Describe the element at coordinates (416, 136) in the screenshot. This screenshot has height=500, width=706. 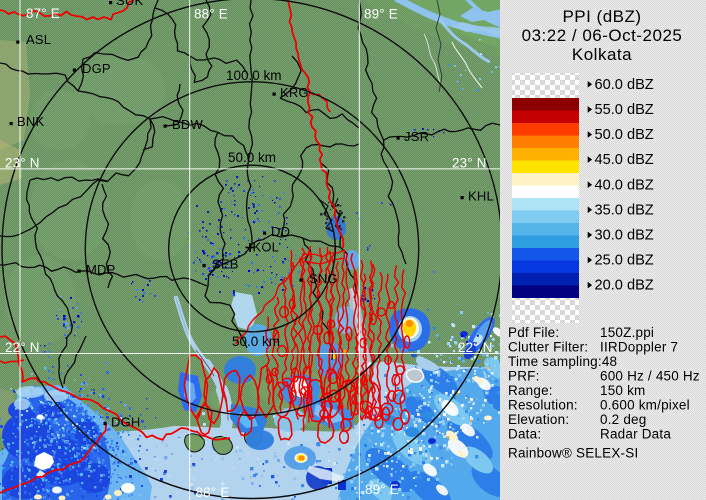
I see `svg-text: JSR` at that location.